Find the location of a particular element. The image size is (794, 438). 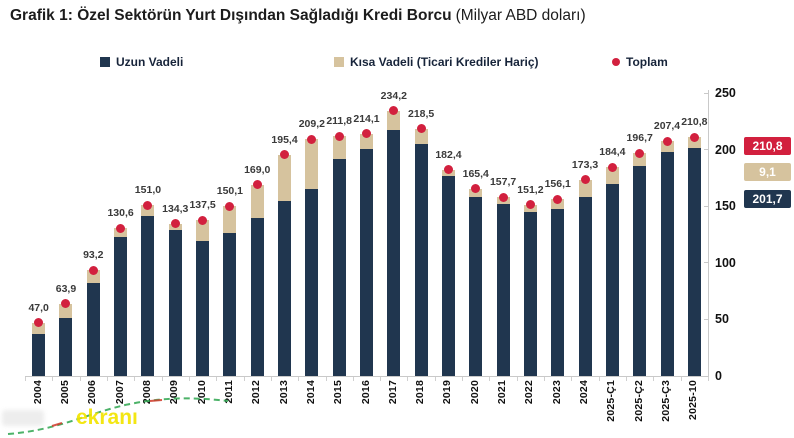

callout-total-badge: 210,8 is located at coordinates (767, 146).